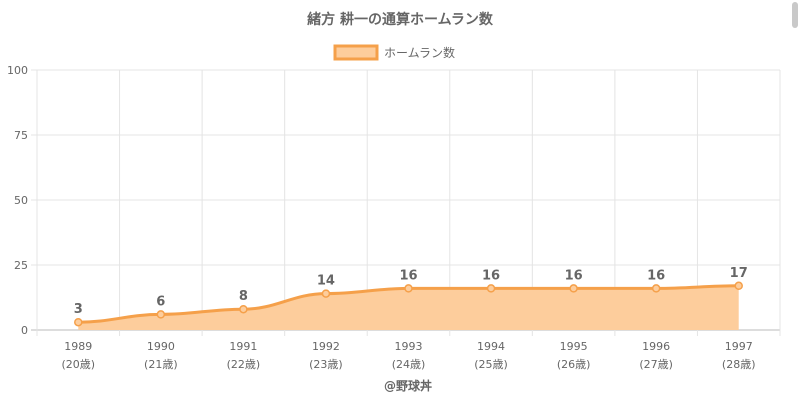  I want to click on data-labels: 3 6 8 14 16 16 16 16 17, so click(411, 291).